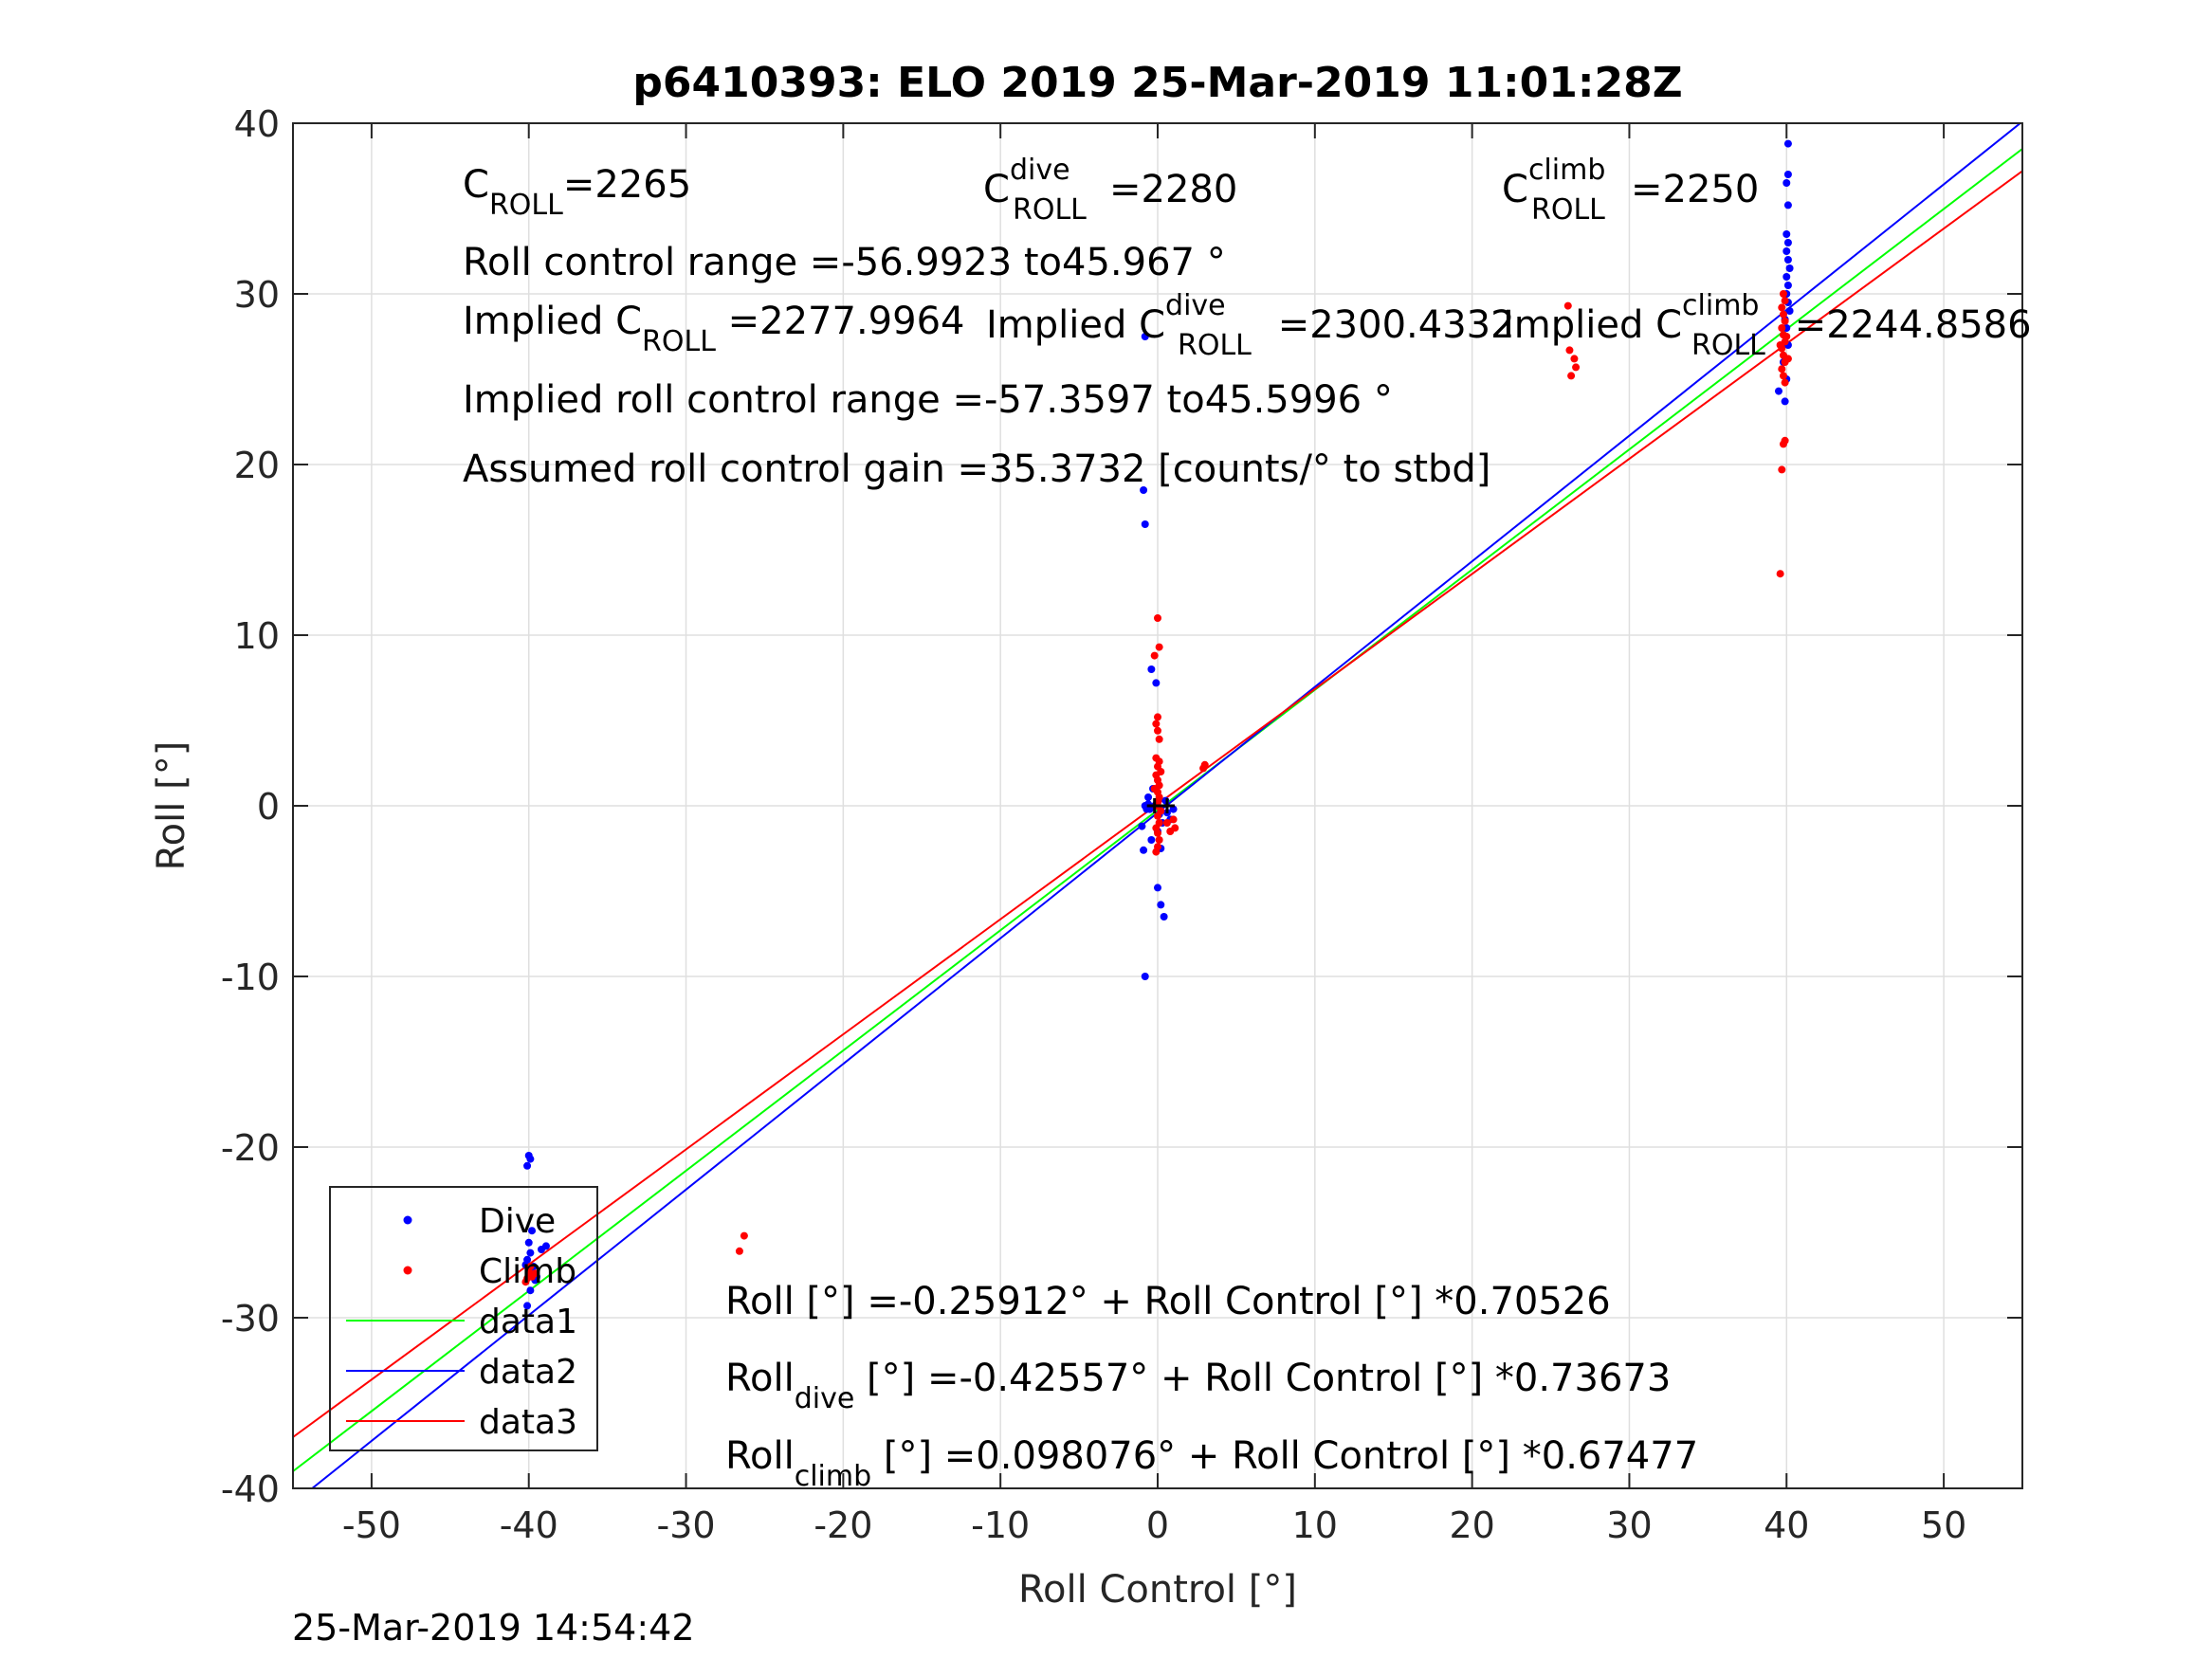 The image size is (2212, 1659). I want to click on legend-marker-dive, so click(407, 1220).